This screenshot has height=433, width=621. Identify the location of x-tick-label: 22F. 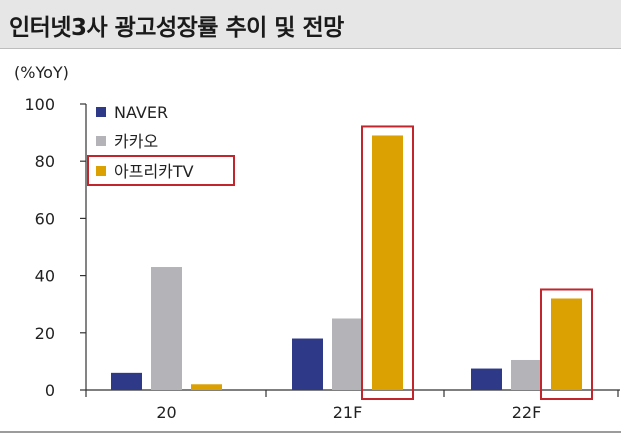
(527, 412).